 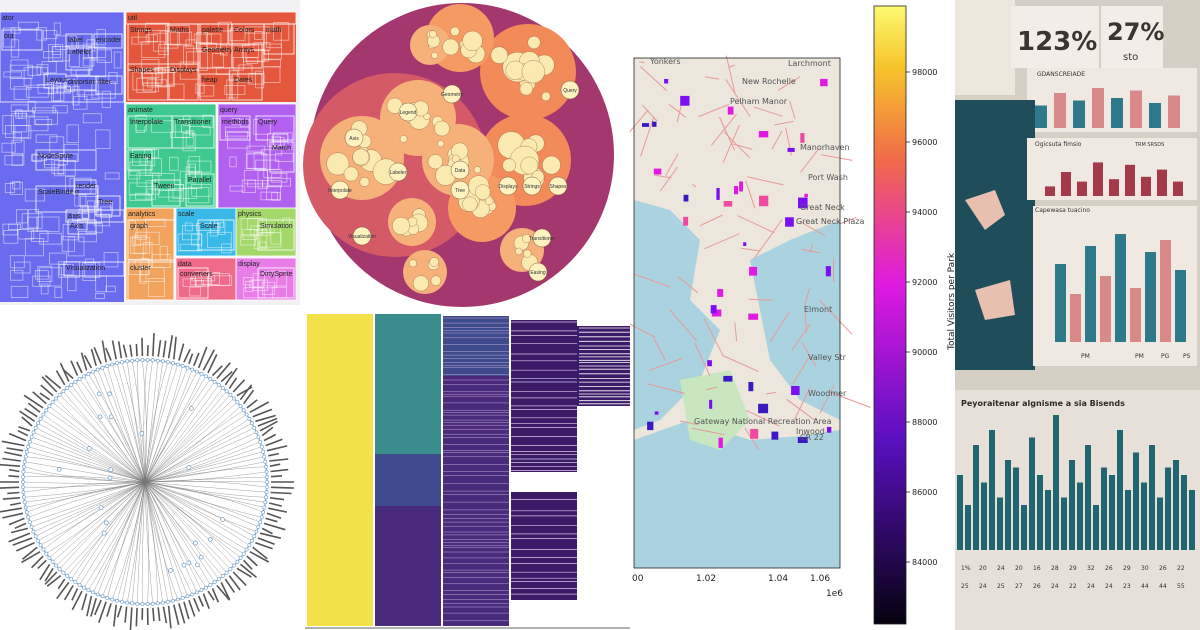 What do you see at coordinates (1057, 42) in the screenshot?
I see `stat-1: 123%` at bounding box center [1057, 42].